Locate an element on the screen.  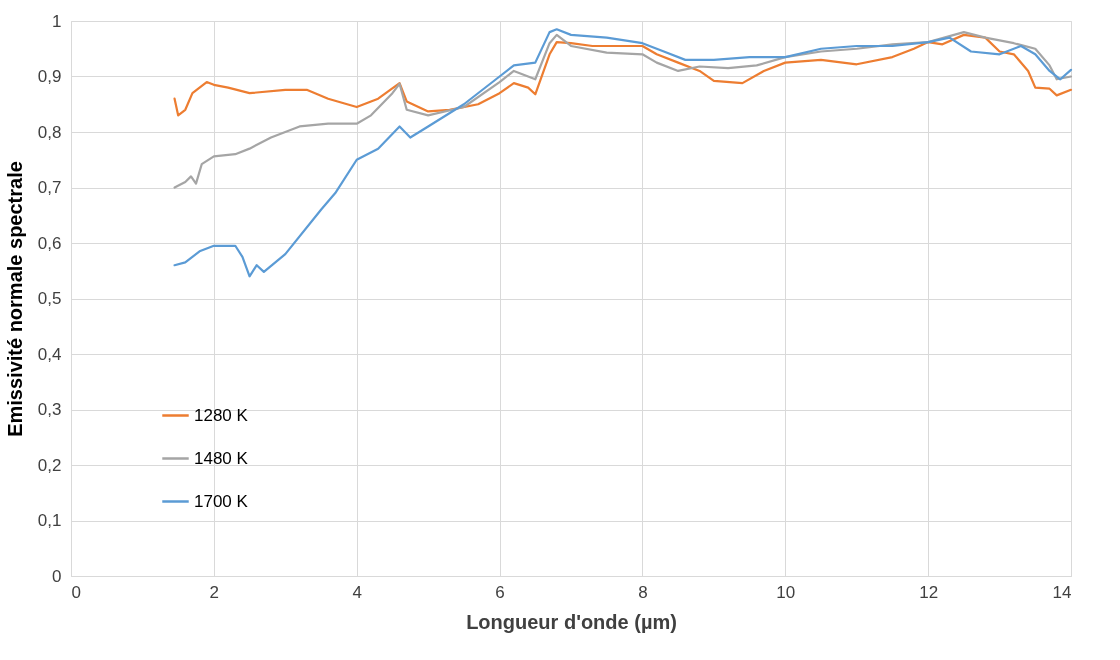
x-tick-label: 0 is located at coordinates (76, 592).